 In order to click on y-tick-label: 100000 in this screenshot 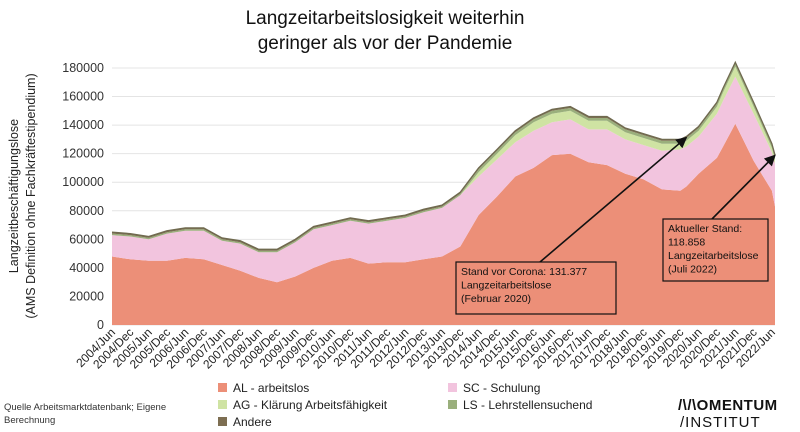, I will do `click(83, 182)`.